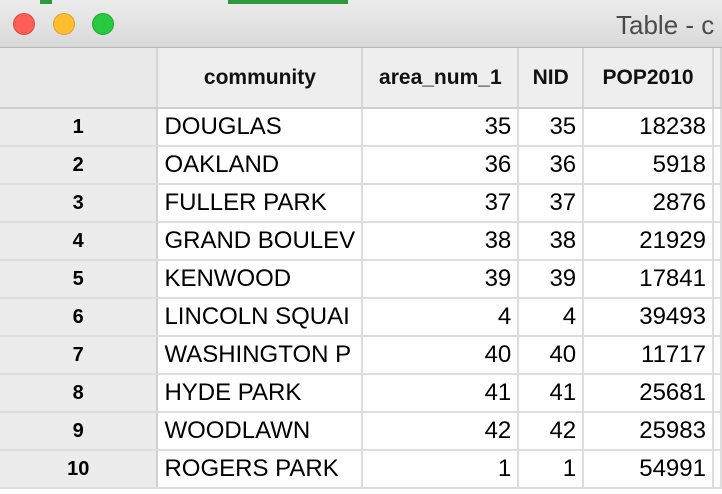 Image resolution: width=722 pixels, height=494 pixels. I want to click on table-row: 5 KENWOOD 39 39 17841, so click(361, 279).